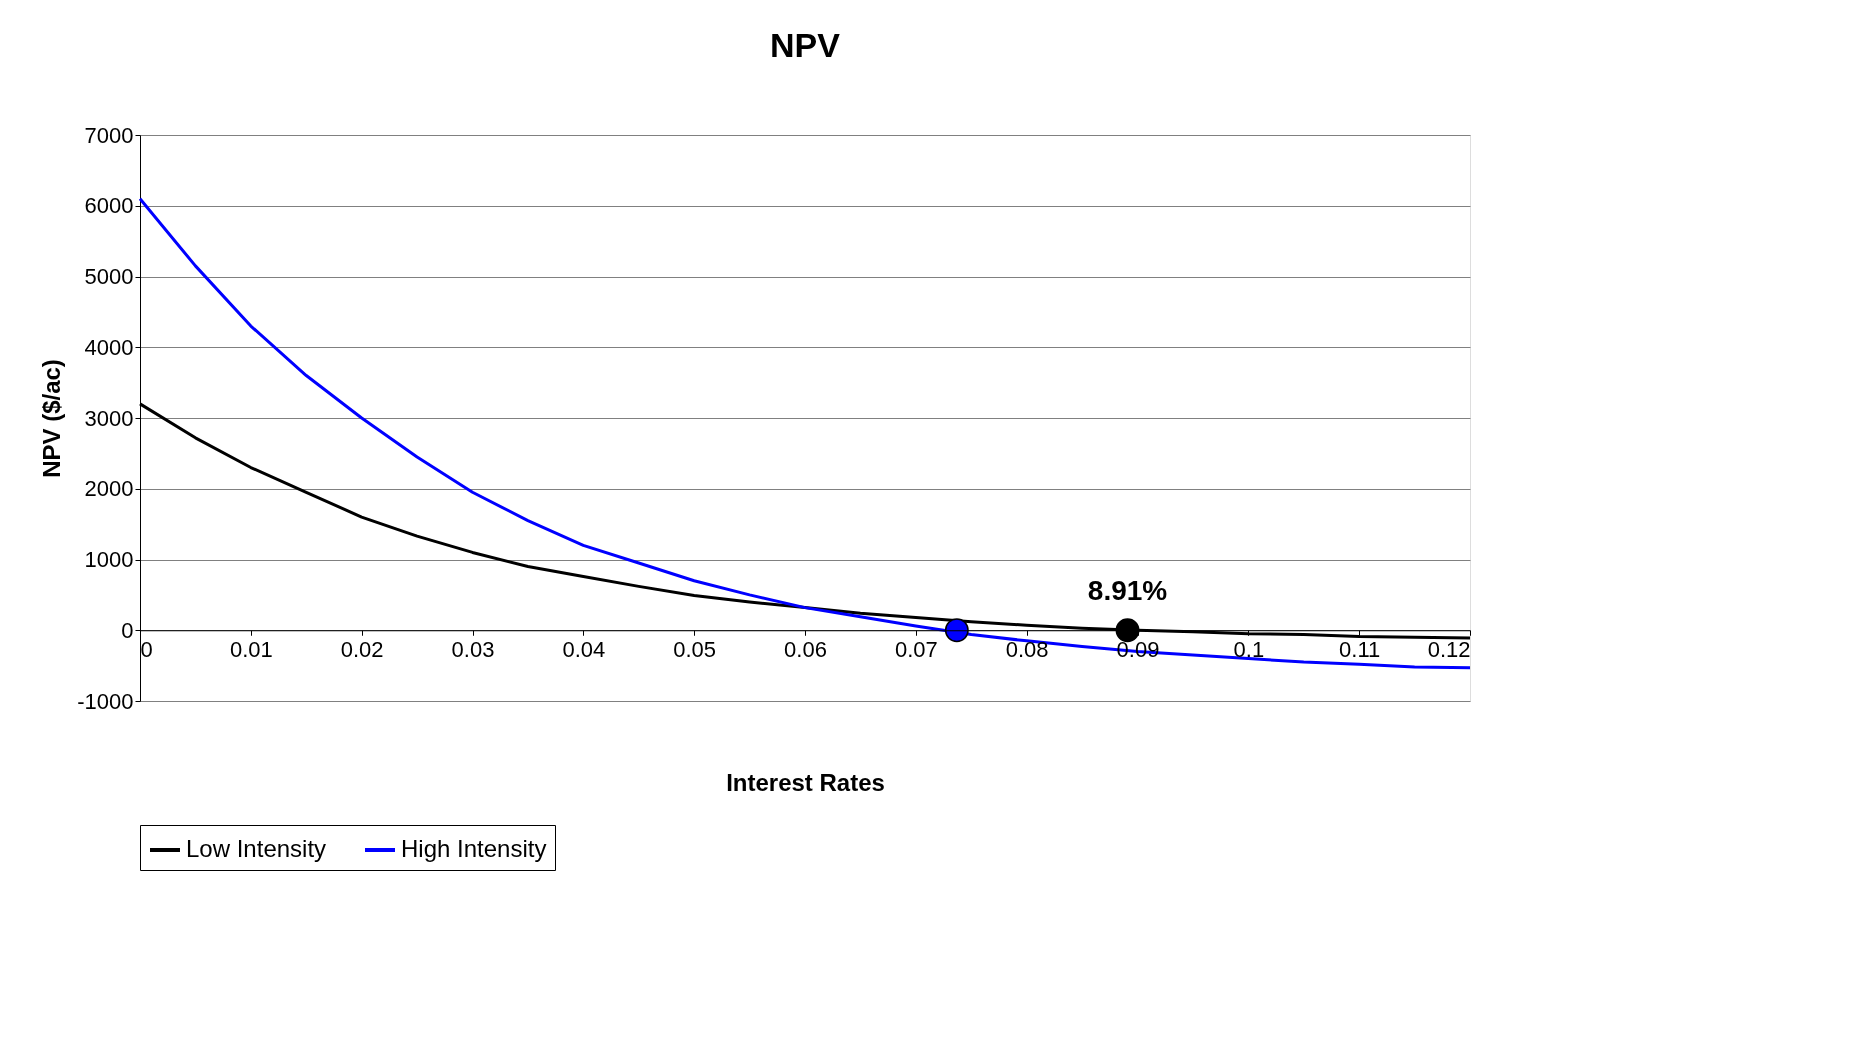 This screenshot has width=1860, height=1040. Describe the element at coordinates (1449, 649) in the screenshot. I see `x-tick-label: 0.12` at that location.